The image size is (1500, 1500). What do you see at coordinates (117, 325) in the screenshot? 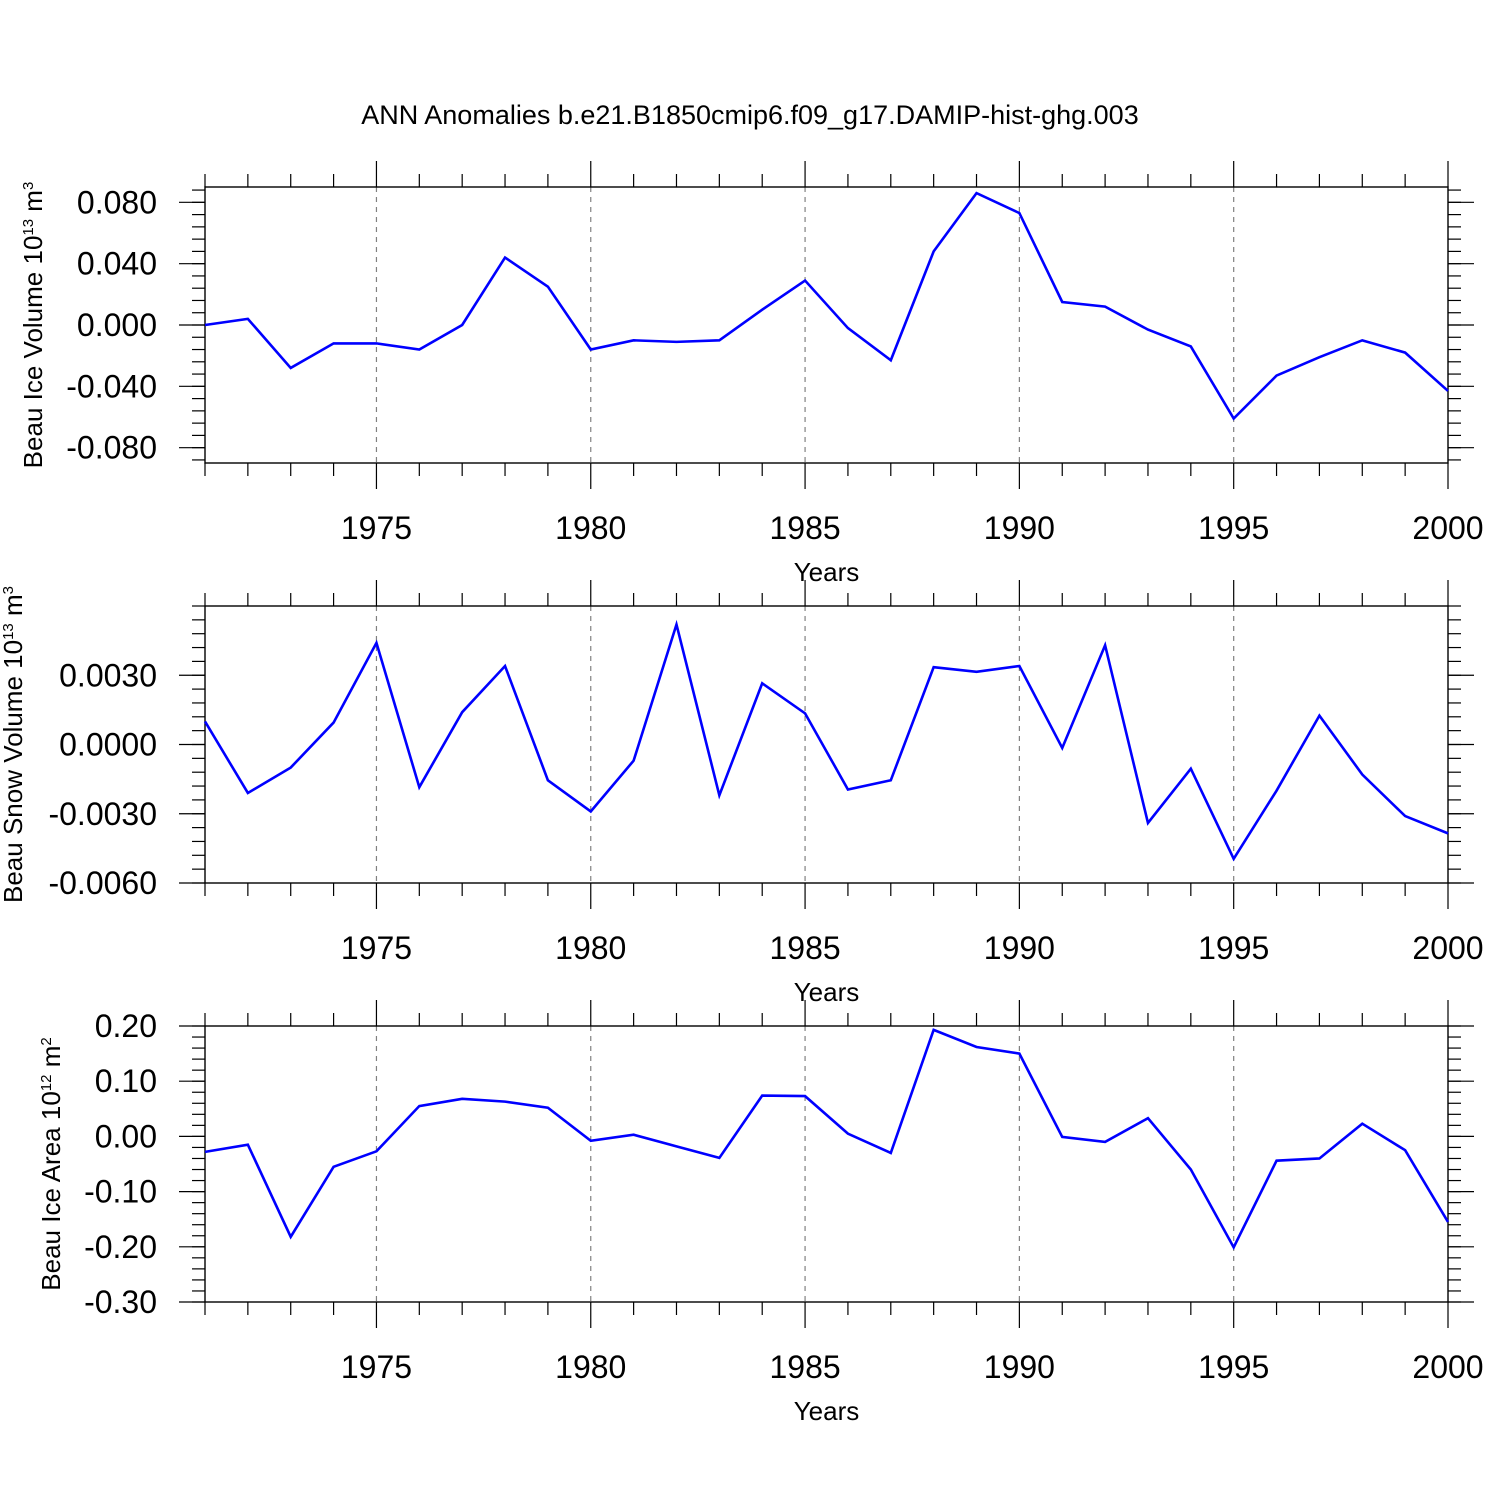
I see `y-tick-label-2: 0.000` at bounding box center [117, 325].